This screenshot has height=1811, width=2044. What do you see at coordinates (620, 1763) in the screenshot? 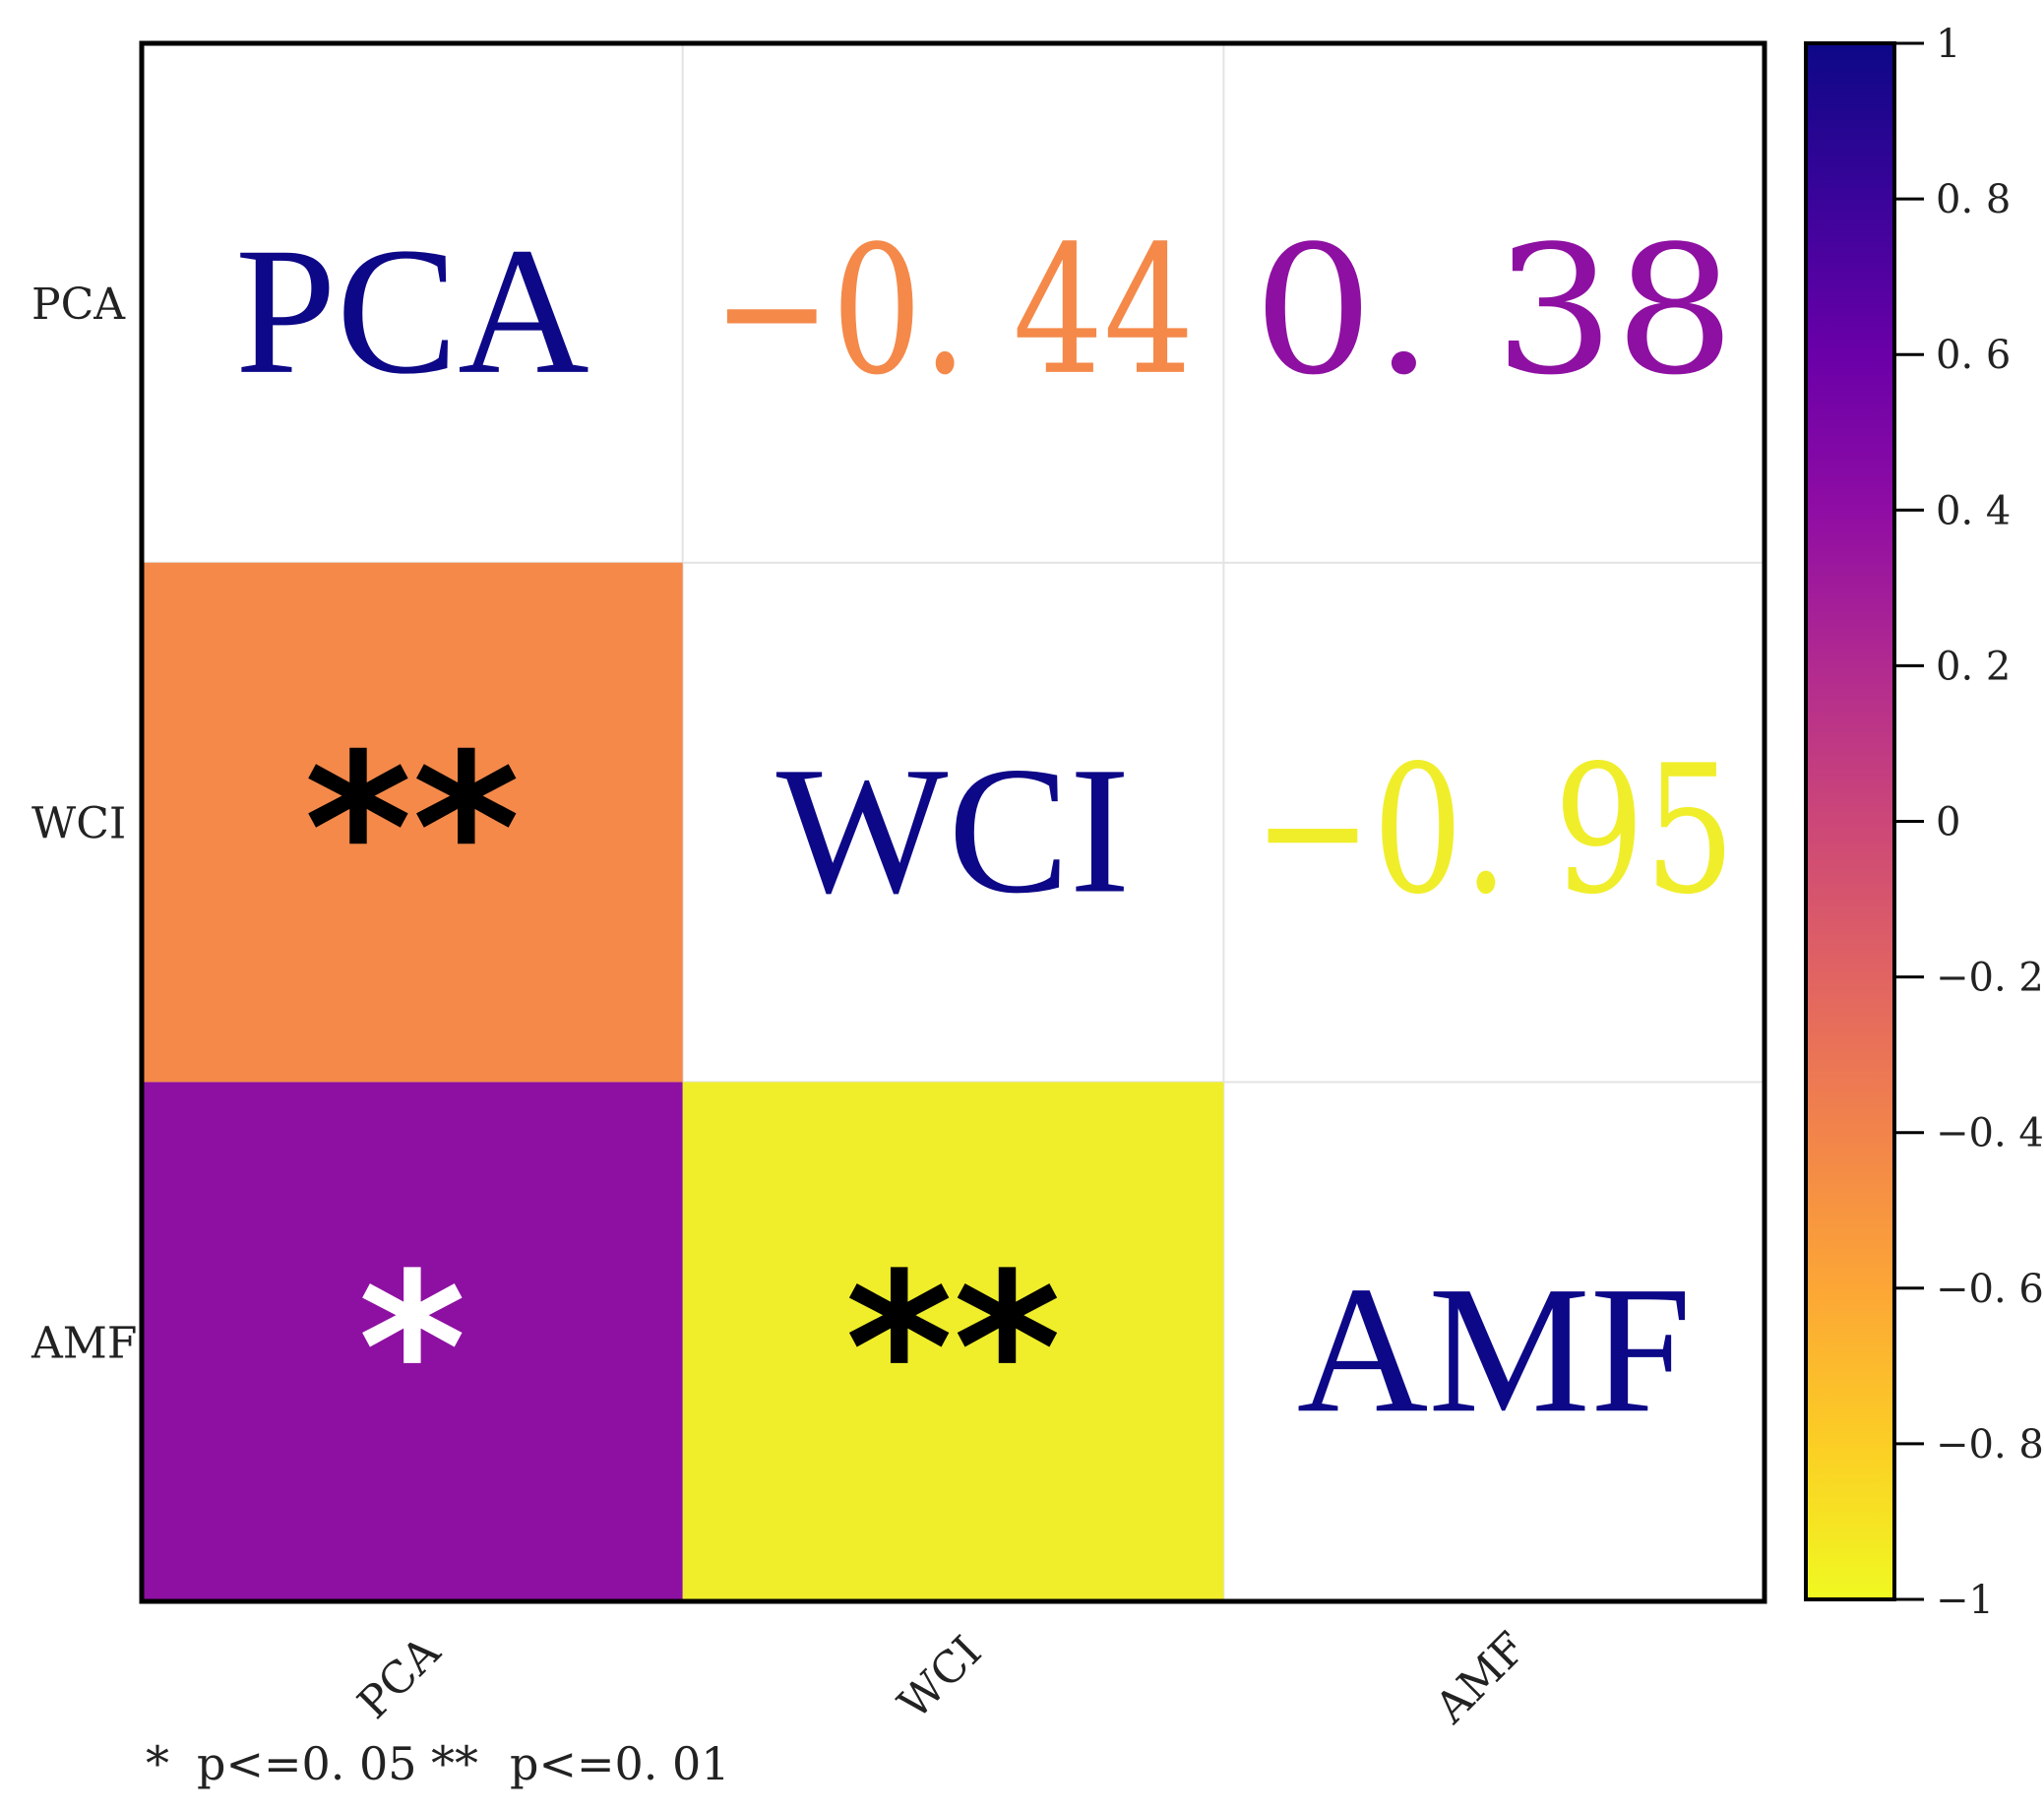
I see `legend-double-label: p<=0. 01` at bounding box center [620, 1763].